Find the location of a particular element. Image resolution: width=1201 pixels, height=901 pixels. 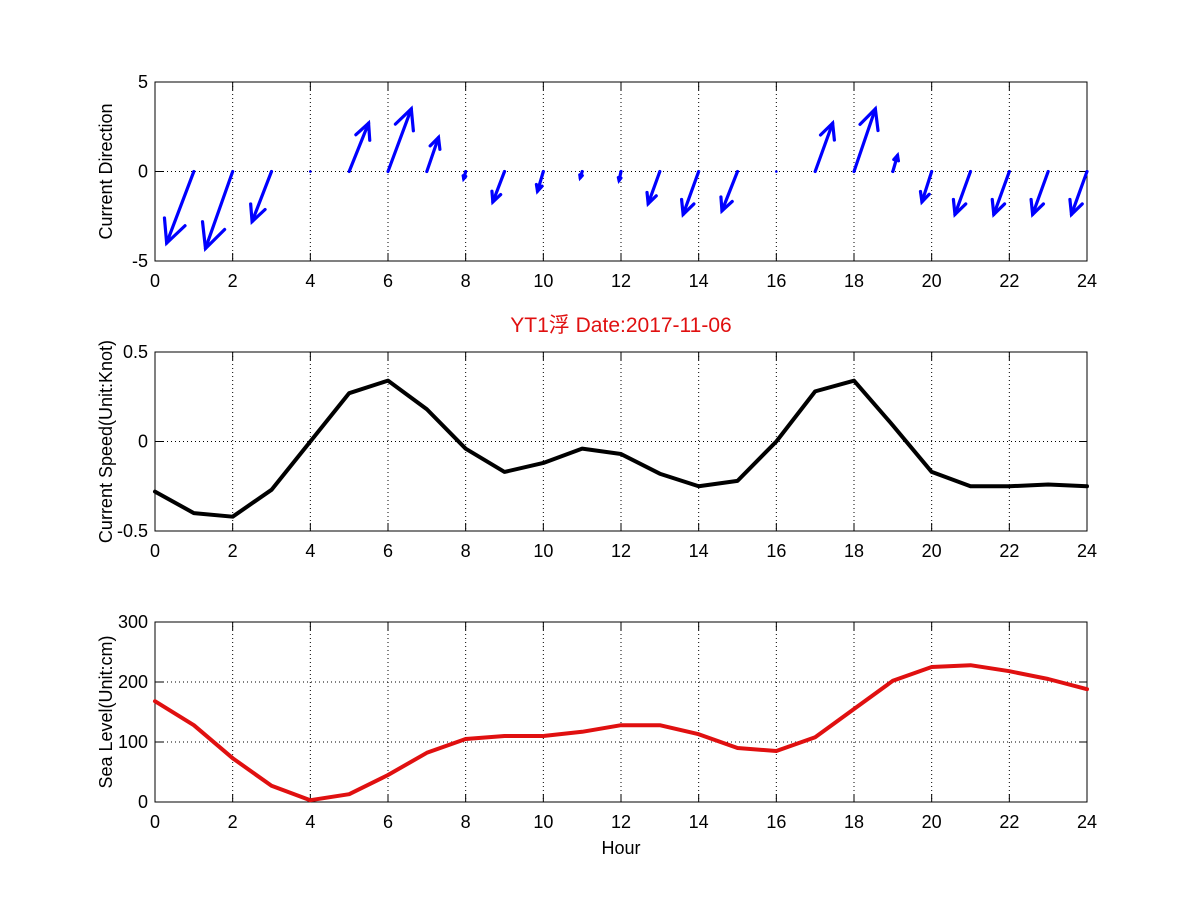

direction-xtick-label: 8 is located at coordinates (466, 281).